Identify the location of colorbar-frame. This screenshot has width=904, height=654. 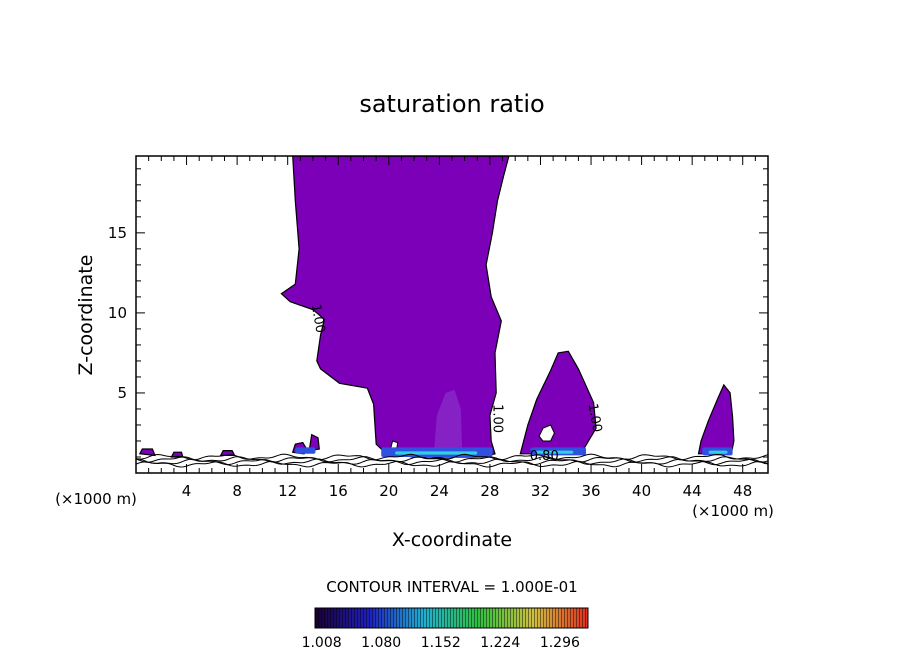
(451, 618).